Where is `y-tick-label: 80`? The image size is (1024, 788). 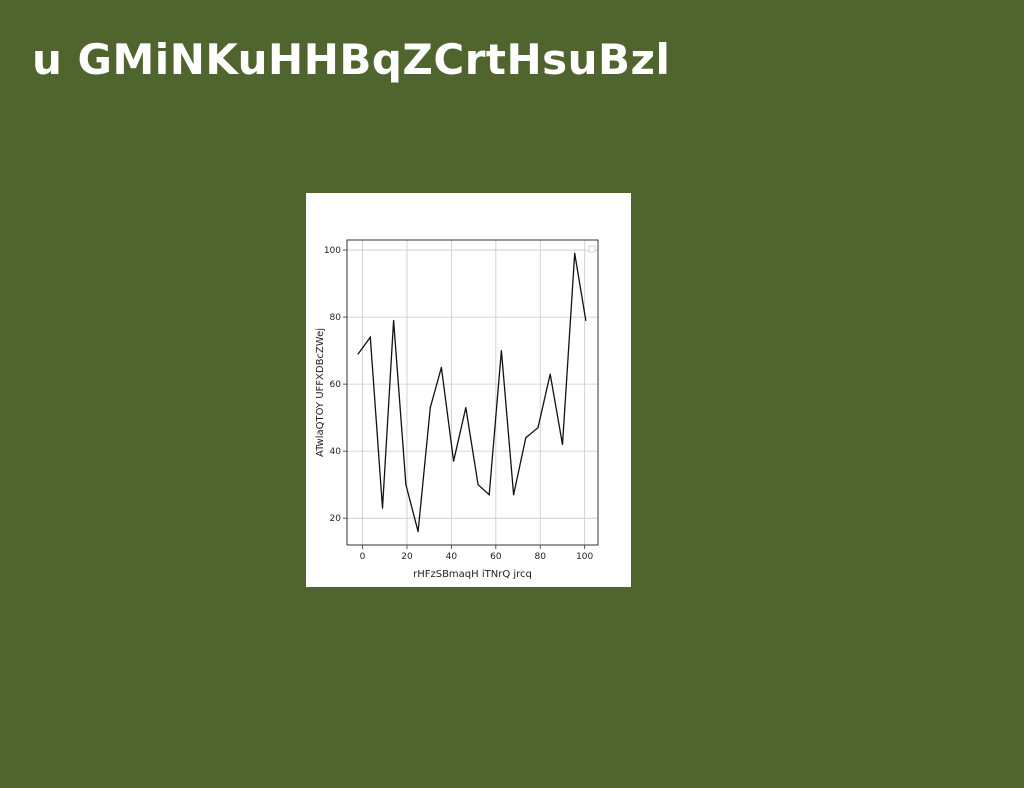
y-tick-label: 80 is located at coordinates (336, 318).